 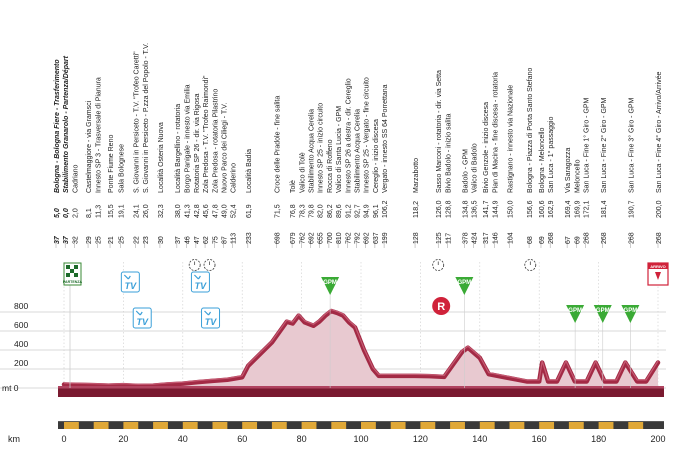 What do you see at coordinates (511, 209) in the screenshot?
I see `profile-label-km: 150,0` at bounding box center [511, 209].